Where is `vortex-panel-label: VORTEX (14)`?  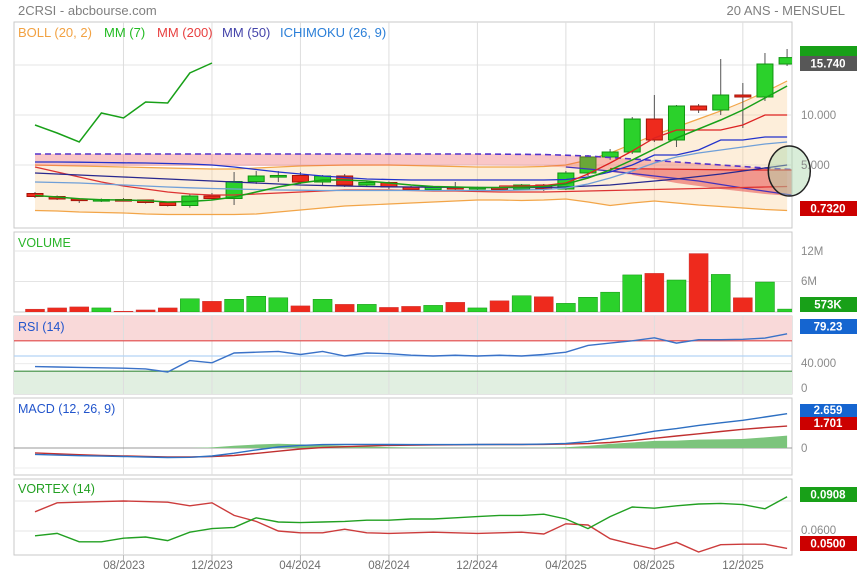 vortex-panel-label: VORTEX (14) is located at coordinates (56, 489).